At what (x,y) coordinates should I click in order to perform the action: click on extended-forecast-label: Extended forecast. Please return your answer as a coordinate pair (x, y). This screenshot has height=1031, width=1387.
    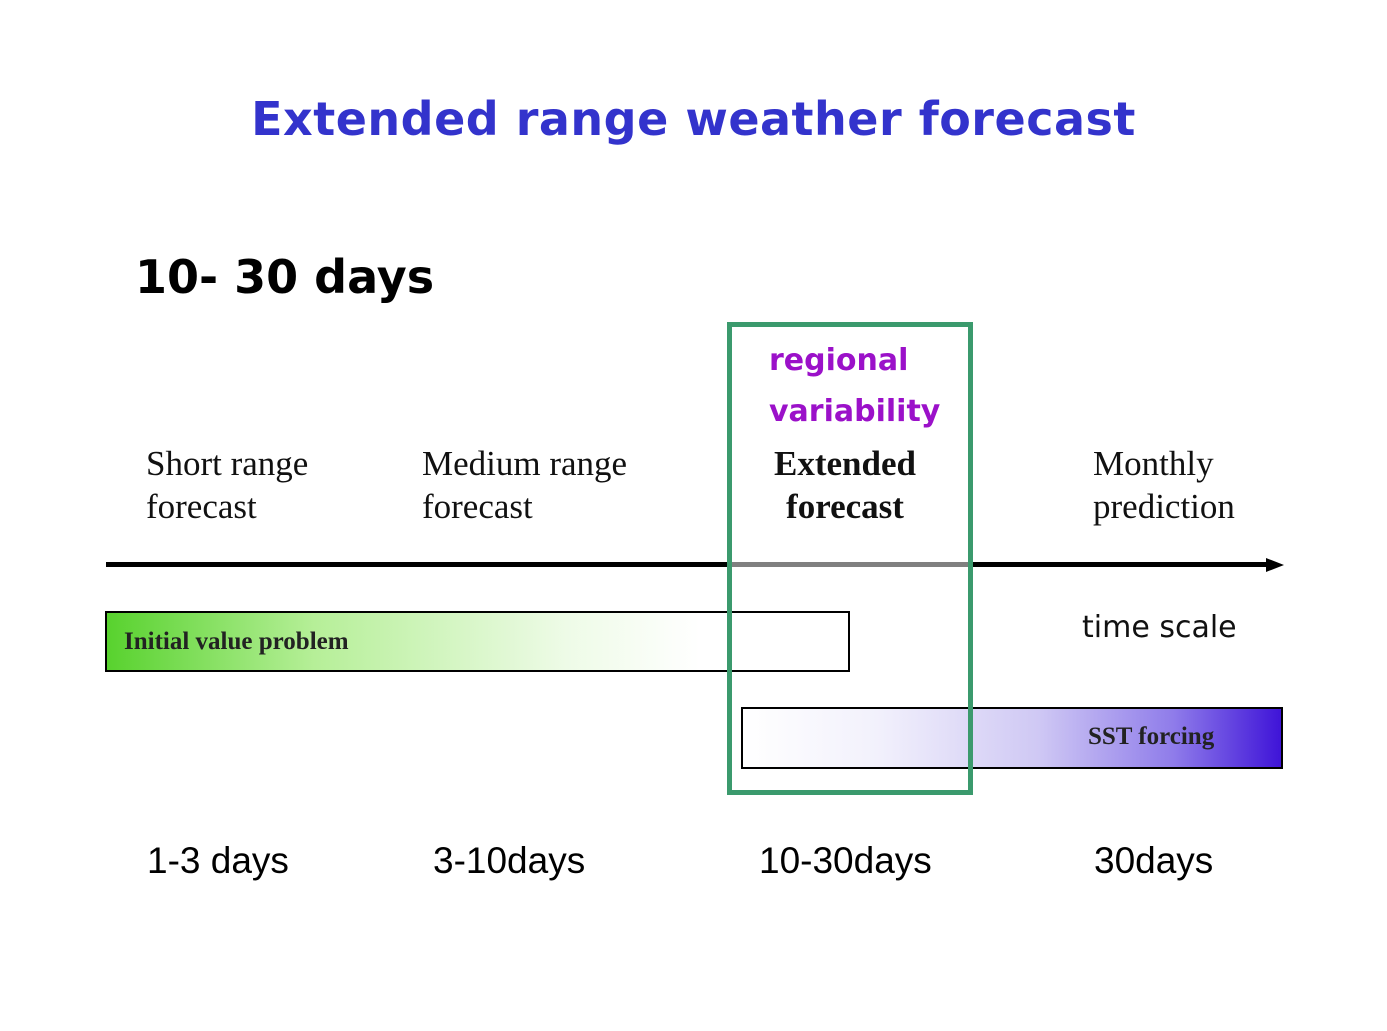
    Looking at the image, I should click on (845, 485).